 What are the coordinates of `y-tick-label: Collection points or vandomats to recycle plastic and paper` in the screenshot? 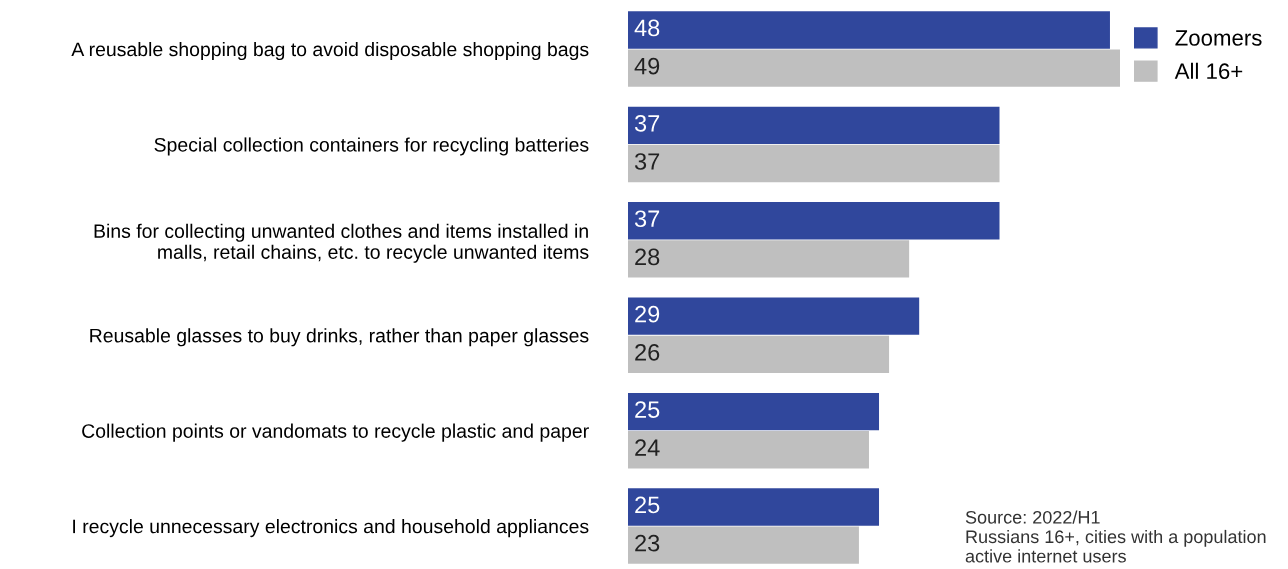 It's located at (335, 432).